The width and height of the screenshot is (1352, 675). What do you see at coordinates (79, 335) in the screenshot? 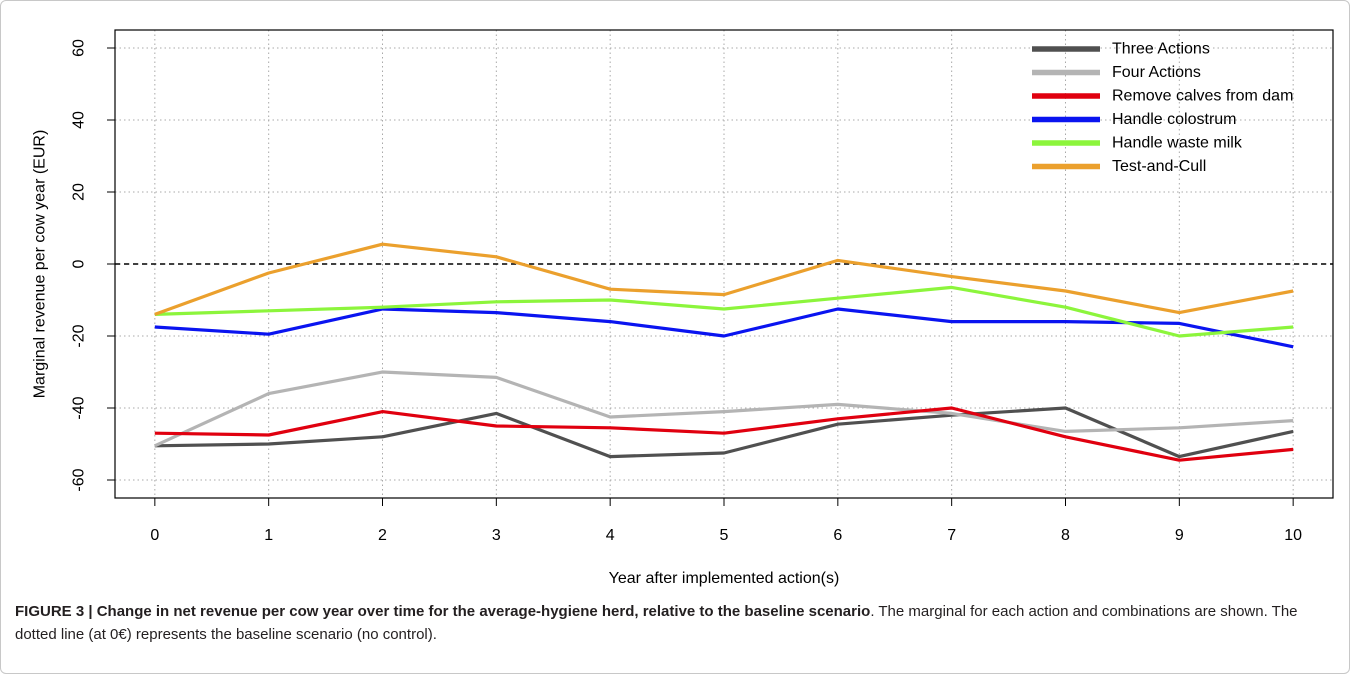
I see `y-tick-label: -20` at bounding box center [79, 335].